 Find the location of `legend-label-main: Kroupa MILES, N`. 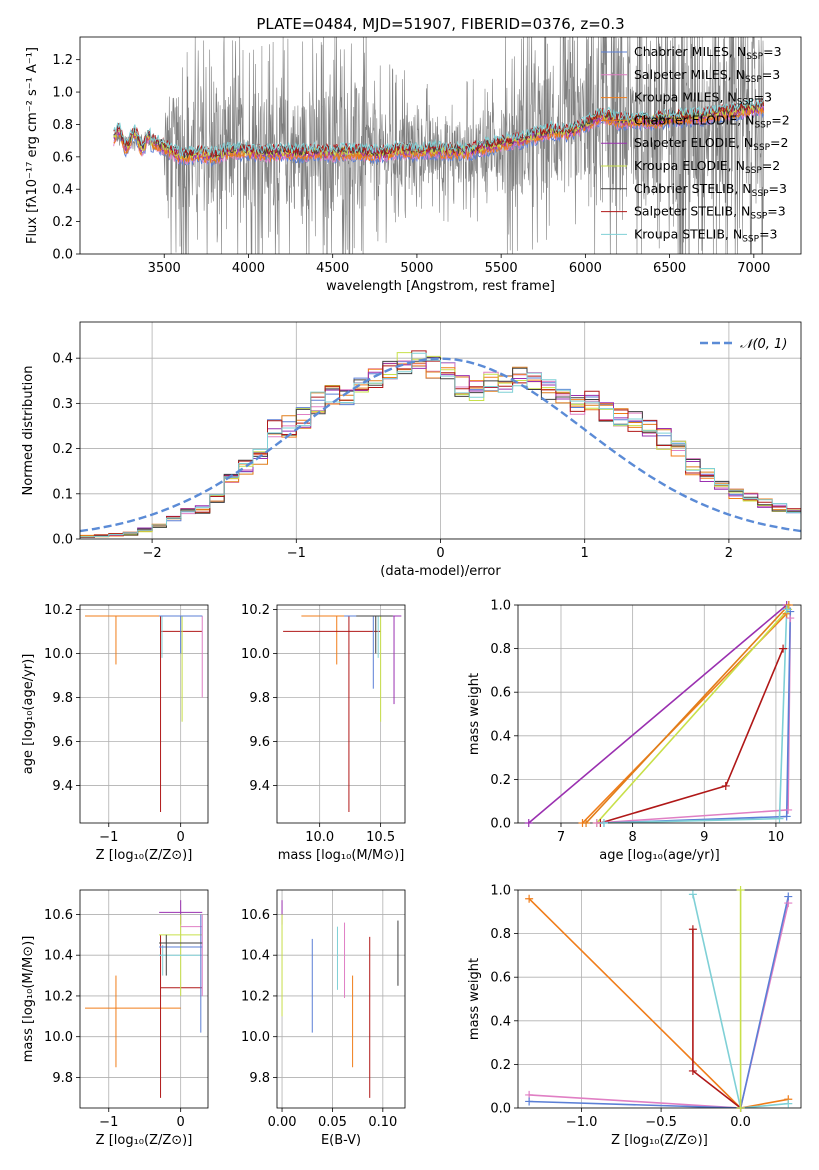

legend-label-main: Kroupa MILES, N is located at coordinates (685, 97).